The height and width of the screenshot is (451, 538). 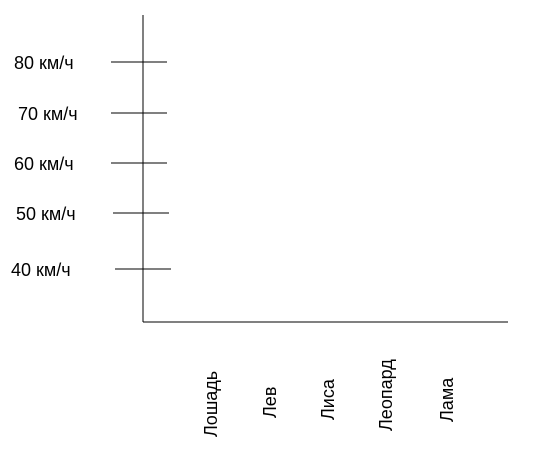 I want to click on y-tick-label: 50 км/ч, so click(x=46, y=214).